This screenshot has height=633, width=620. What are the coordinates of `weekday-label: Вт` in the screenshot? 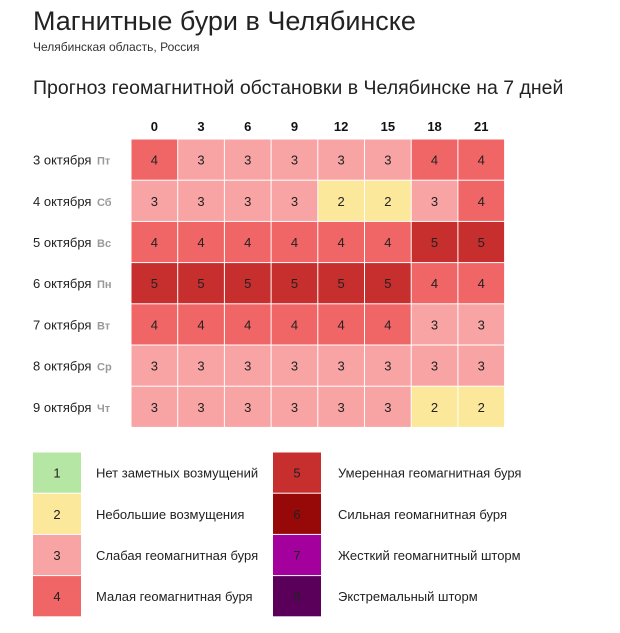 It's located at (104, 326).